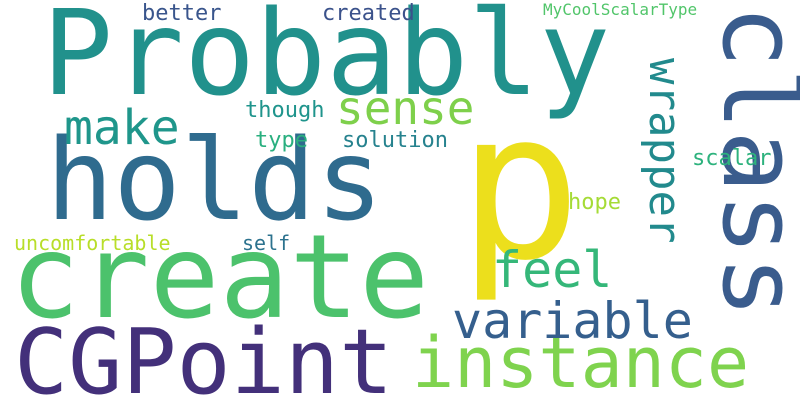 The width and height of the screenshot is (800, 400). I want to click on word-cgpoint: CGPoint, so click(204, 355).